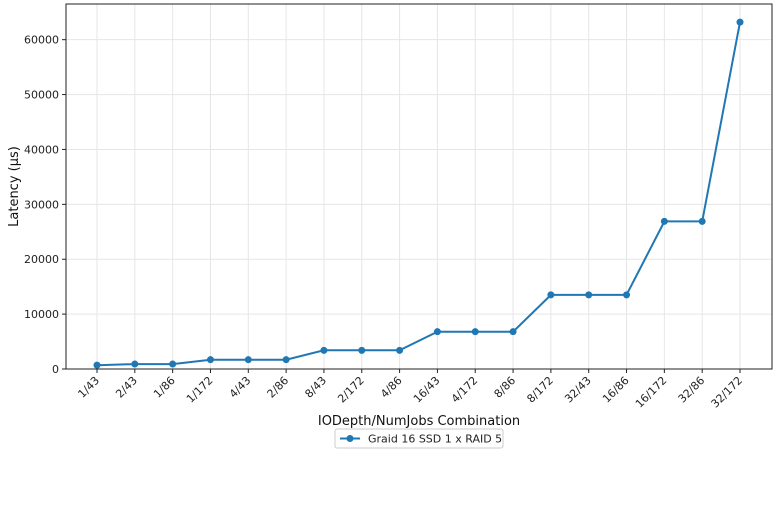 This screenshot has height=516, width=780. Describe the element at coordinates (41, 149) in the screenshot. I see `y-tick-label: 40000` at that location.